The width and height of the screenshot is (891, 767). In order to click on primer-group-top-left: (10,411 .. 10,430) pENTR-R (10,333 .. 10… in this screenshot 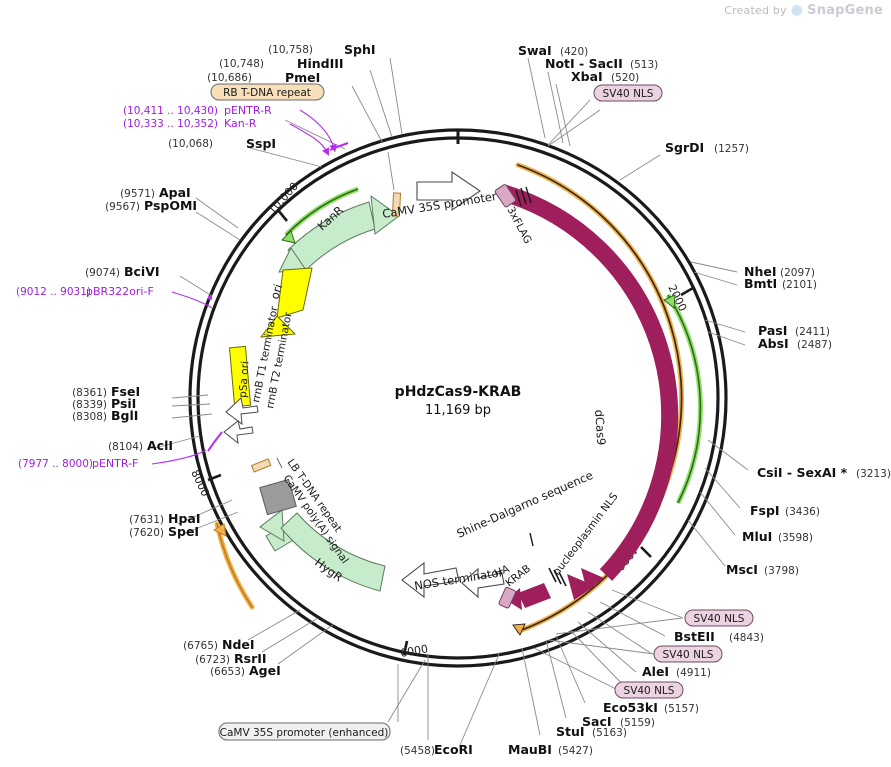, I will do `click(197, 117)`.